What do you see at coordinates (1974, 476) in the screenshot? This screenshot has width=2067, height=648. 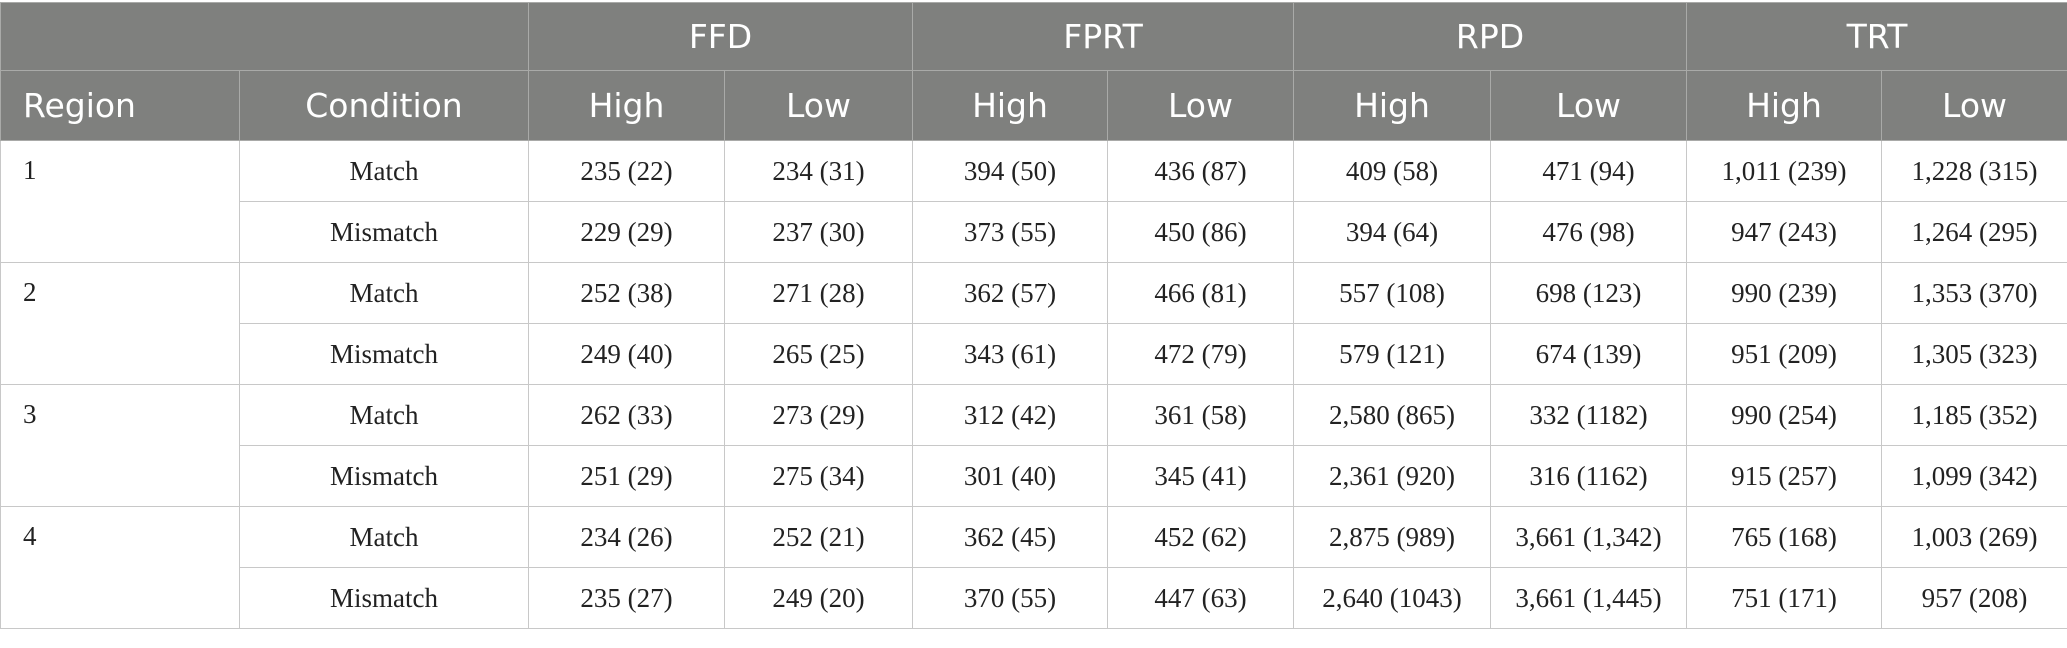 I see `value-cell: 1,099 (342)` at bounding box center [1974, 476].